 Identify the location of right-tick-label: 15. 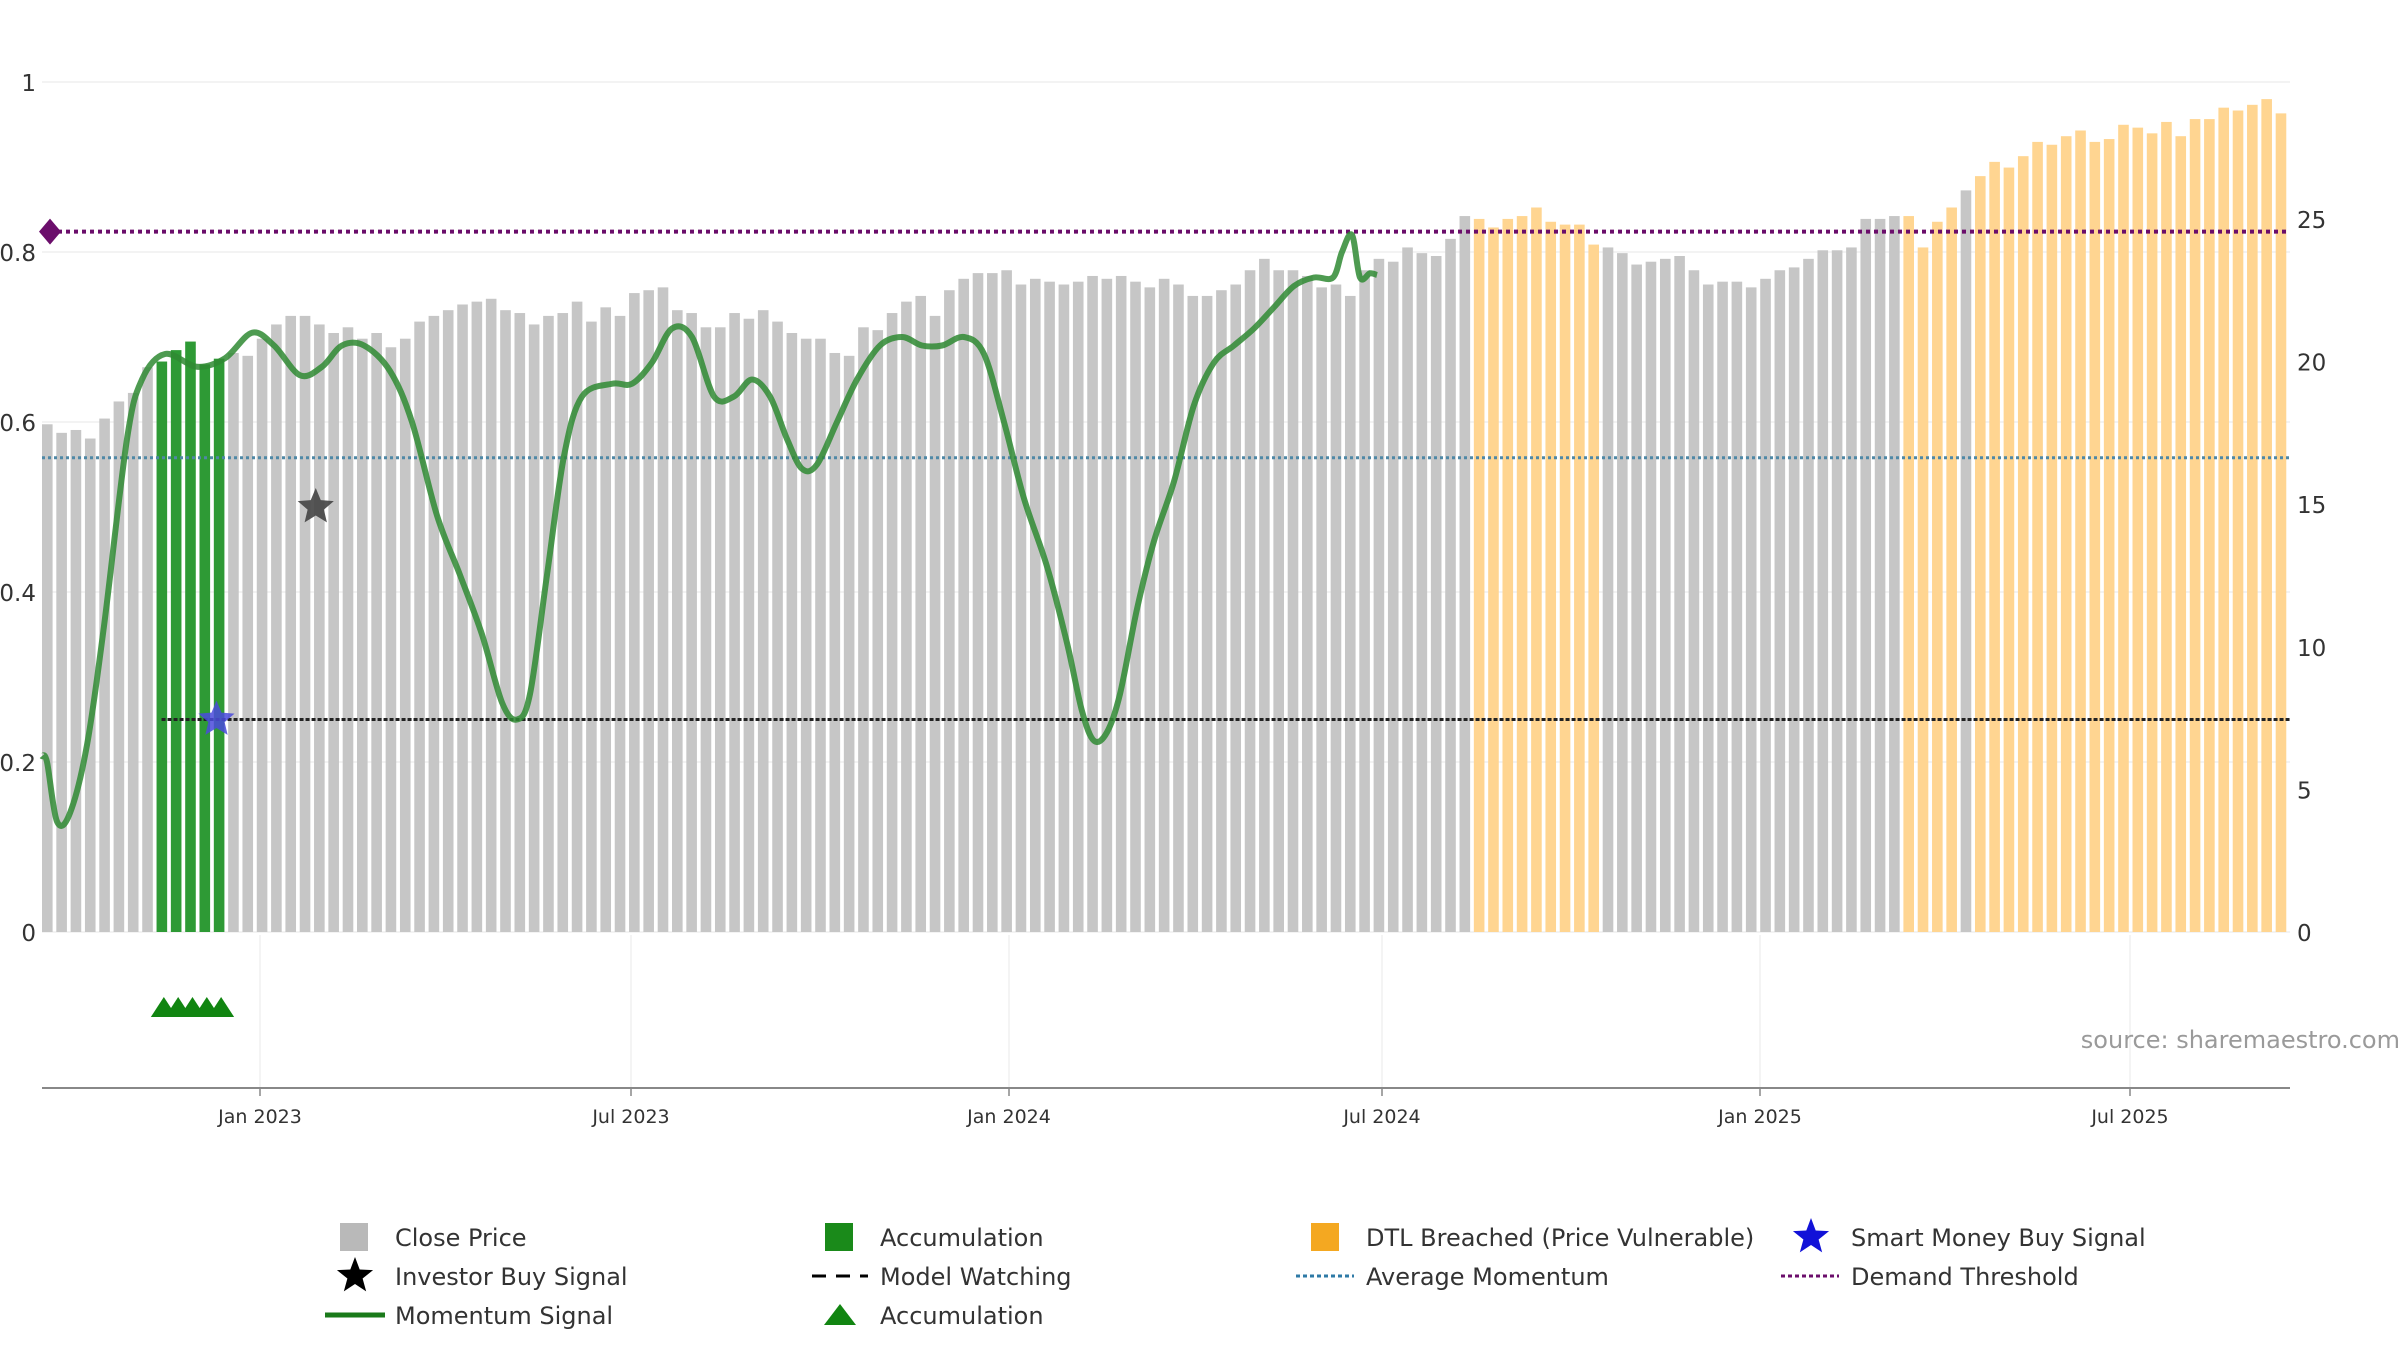
(2311, 506).